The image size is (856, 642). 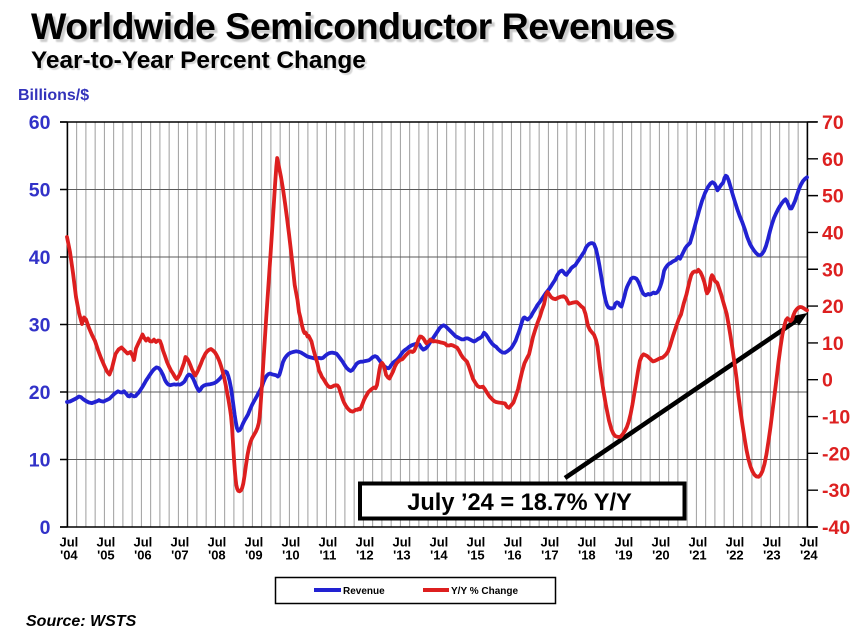 I want to click on svg-text: Revenue, so click(x=364, y=591).